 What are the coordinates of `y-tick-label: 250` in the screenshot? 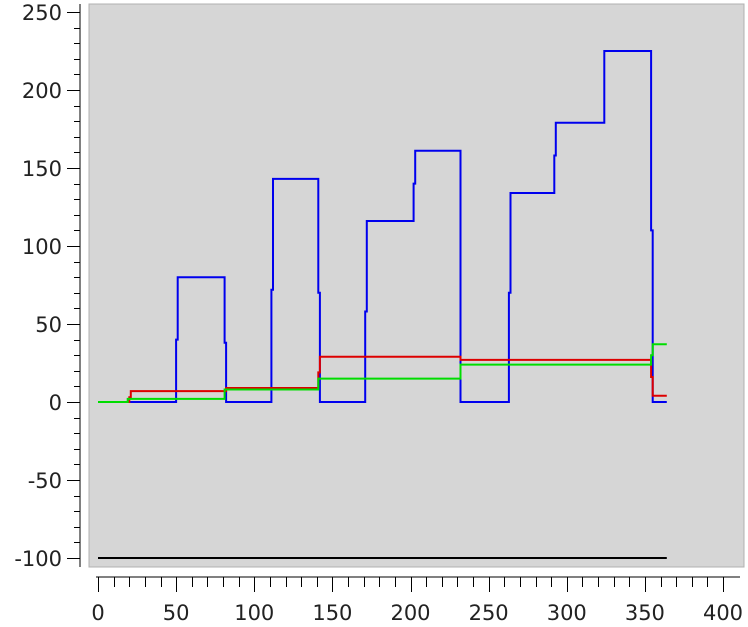 It's located at (42, 13).